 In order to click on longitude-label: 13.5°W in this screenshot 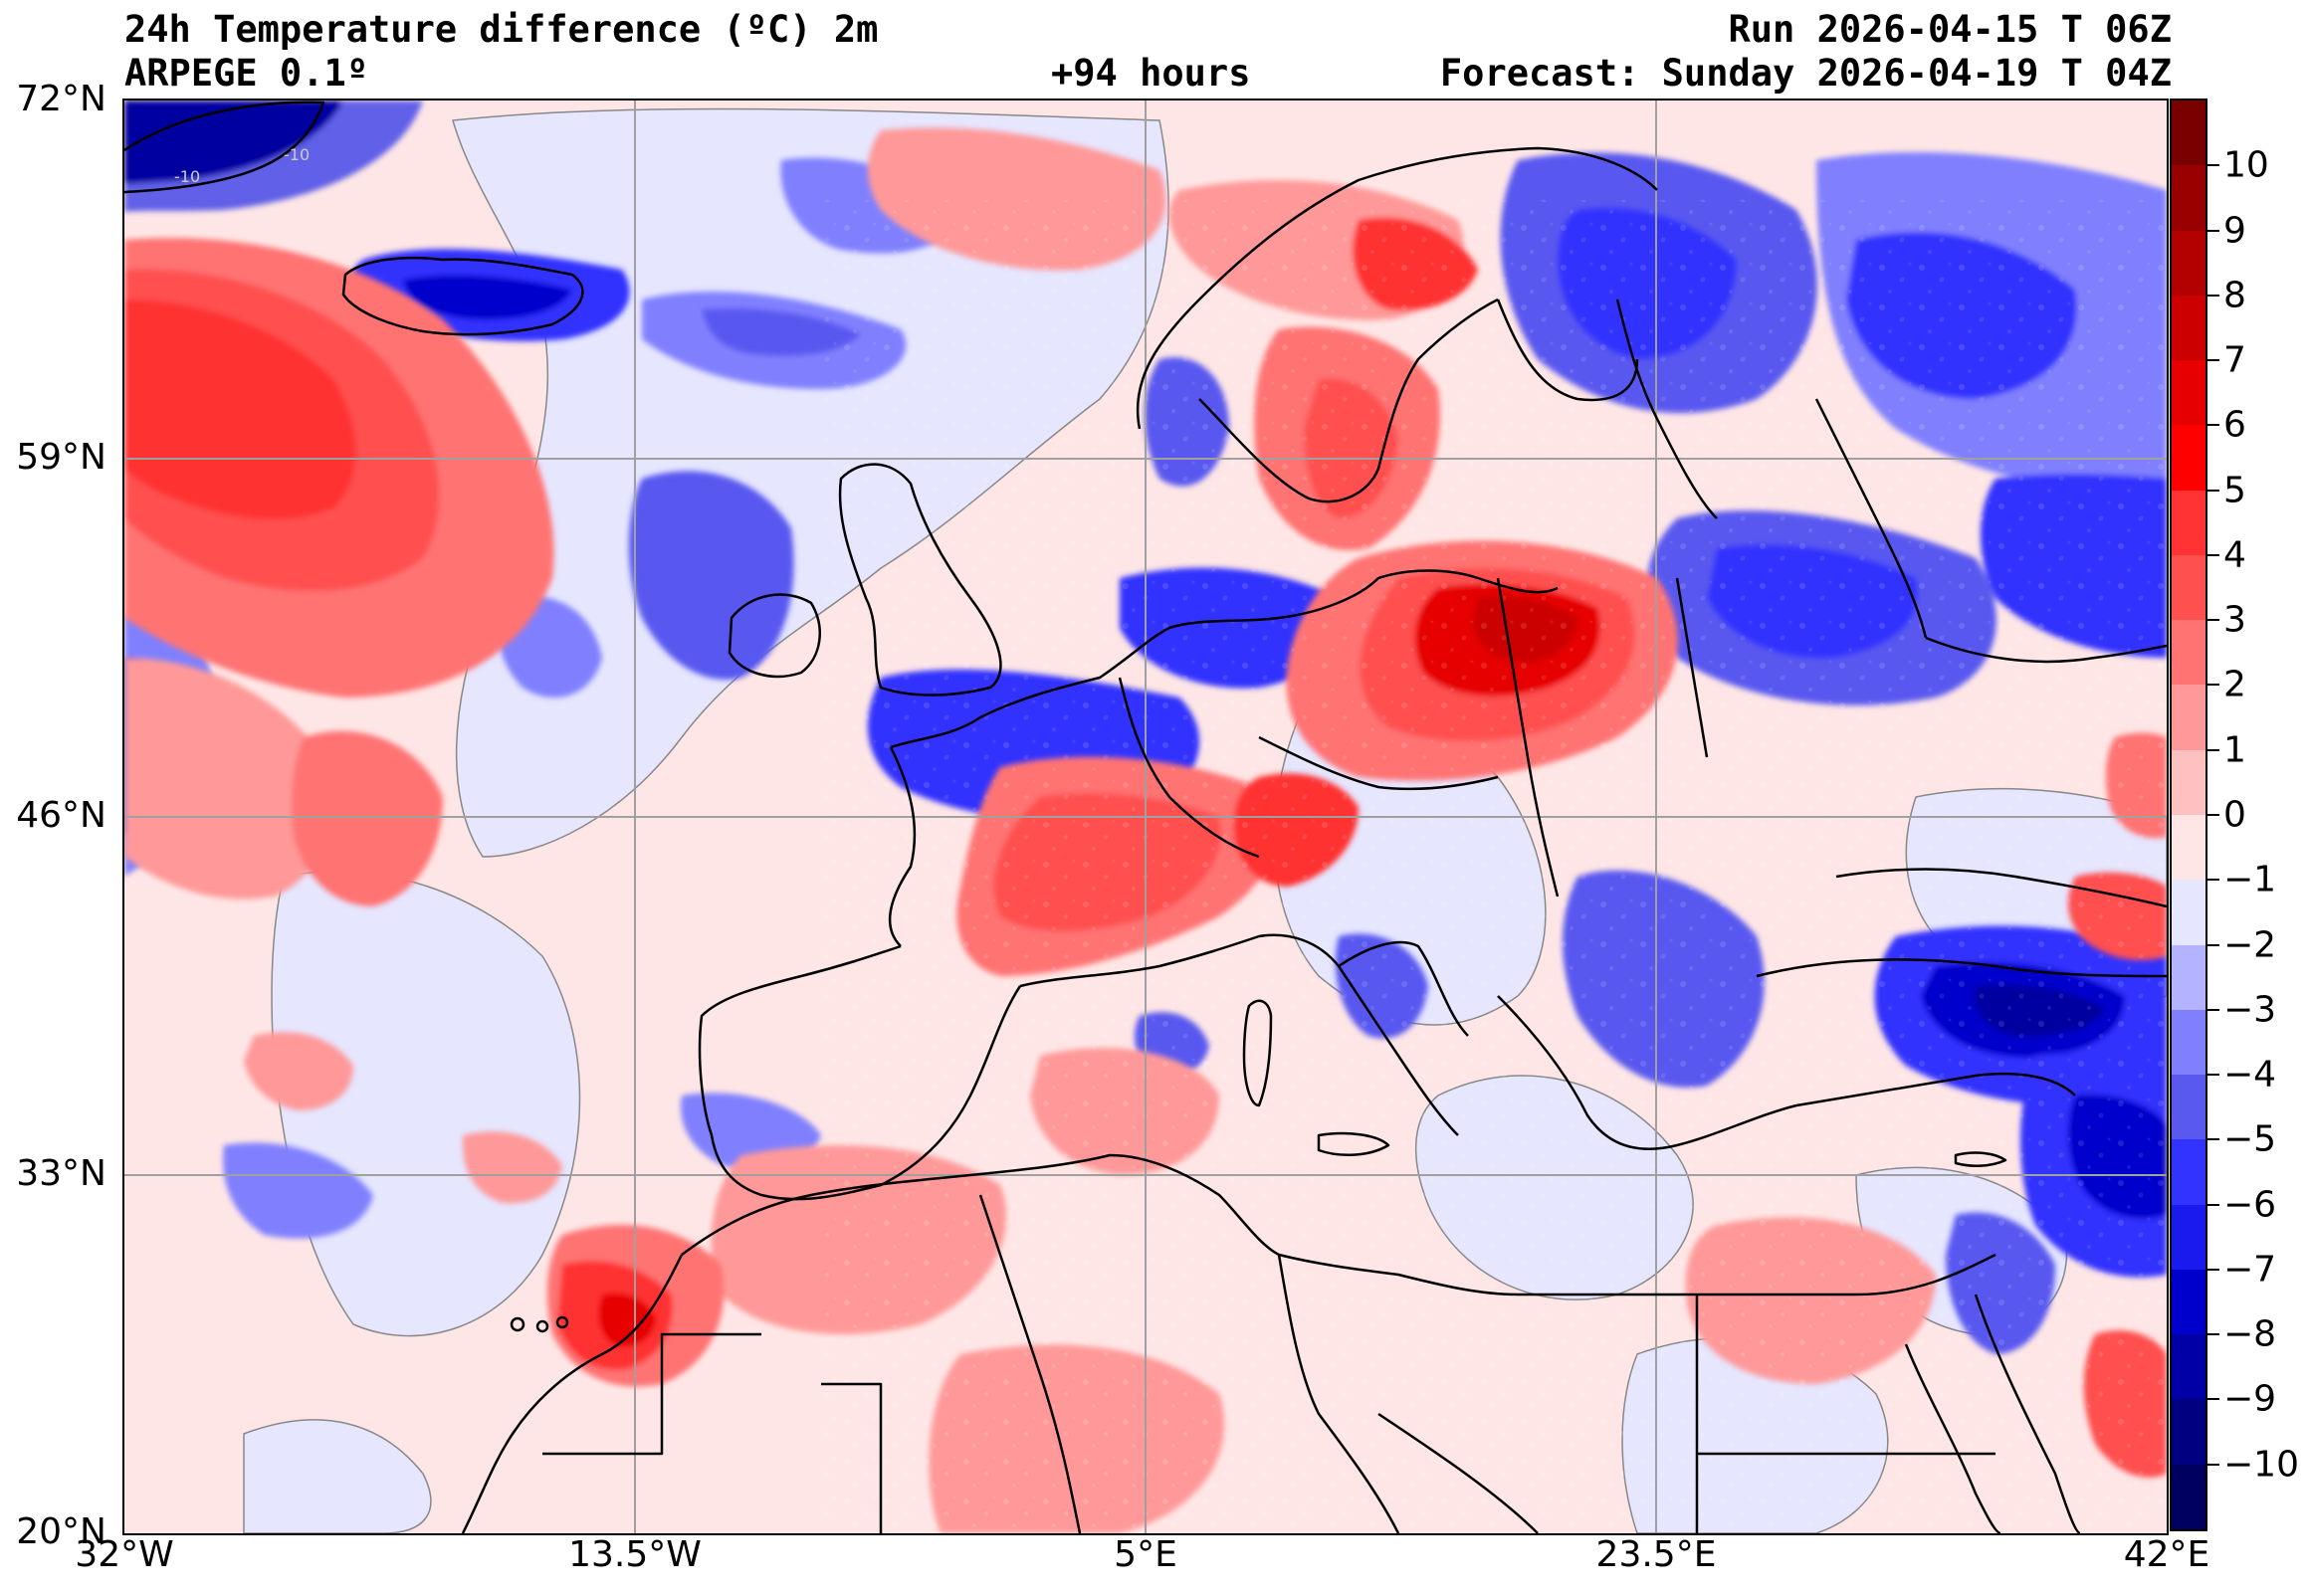, I will do `click(635, 1554)`.